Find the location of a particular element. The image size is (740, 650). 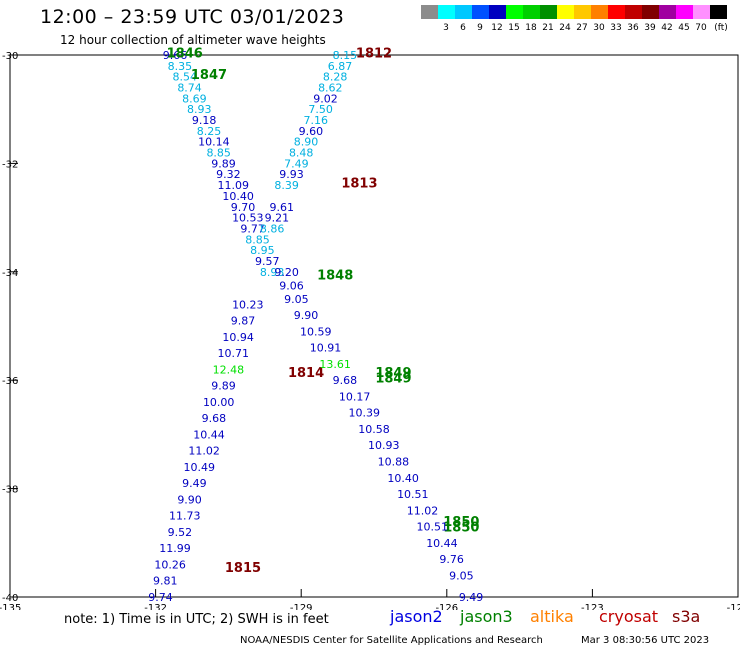

swh-value: 6.87 is located at coordinates (340, 66).